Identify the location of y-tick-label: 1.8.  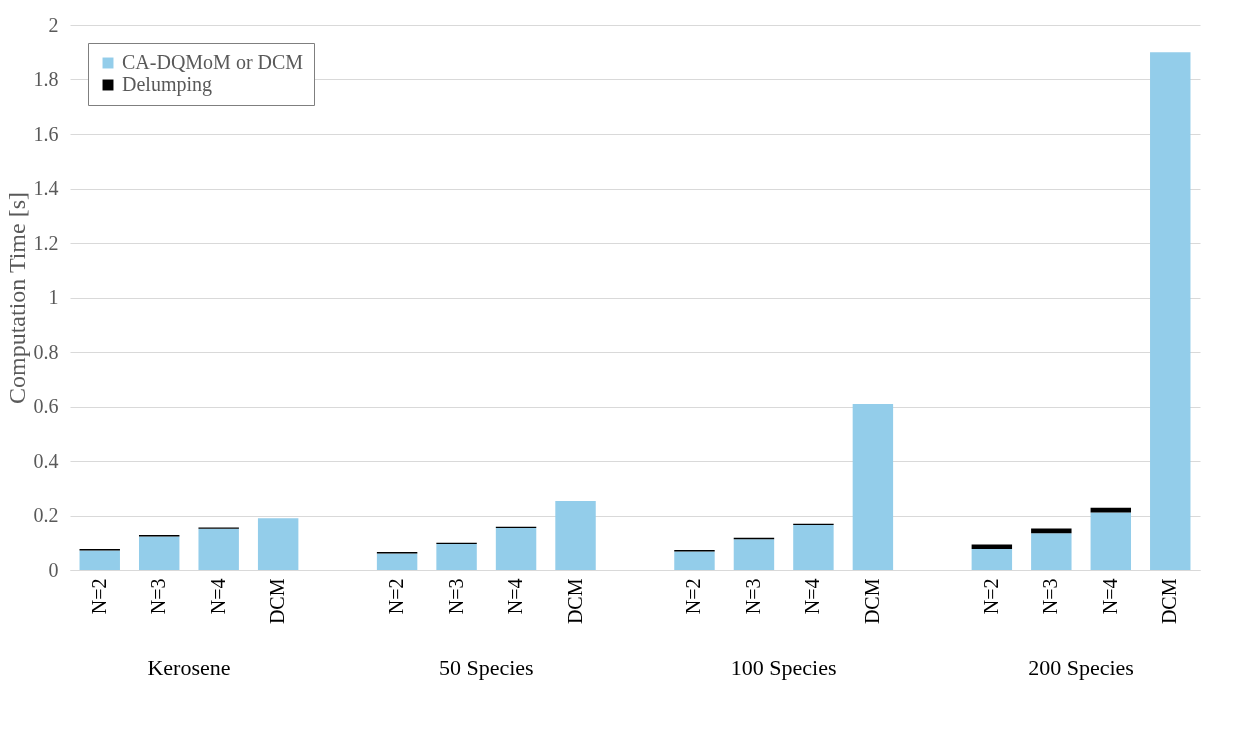
(46, 79).